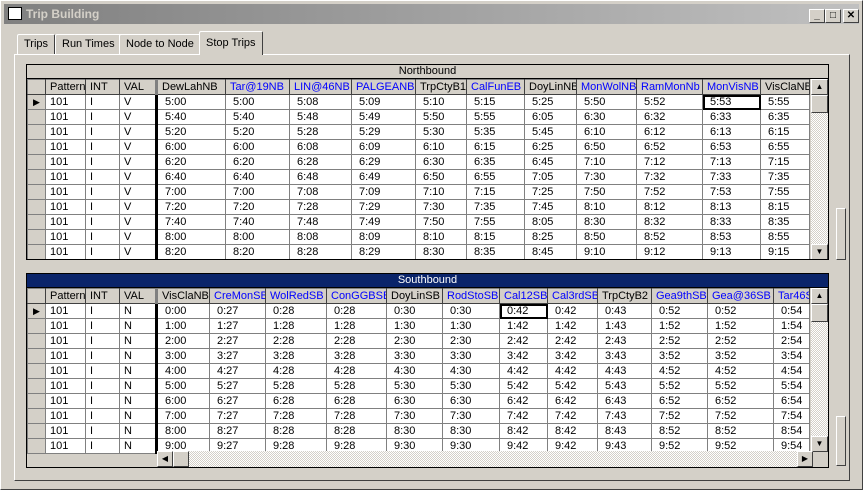  I want to click on table-cell: N, so click(138, 371).